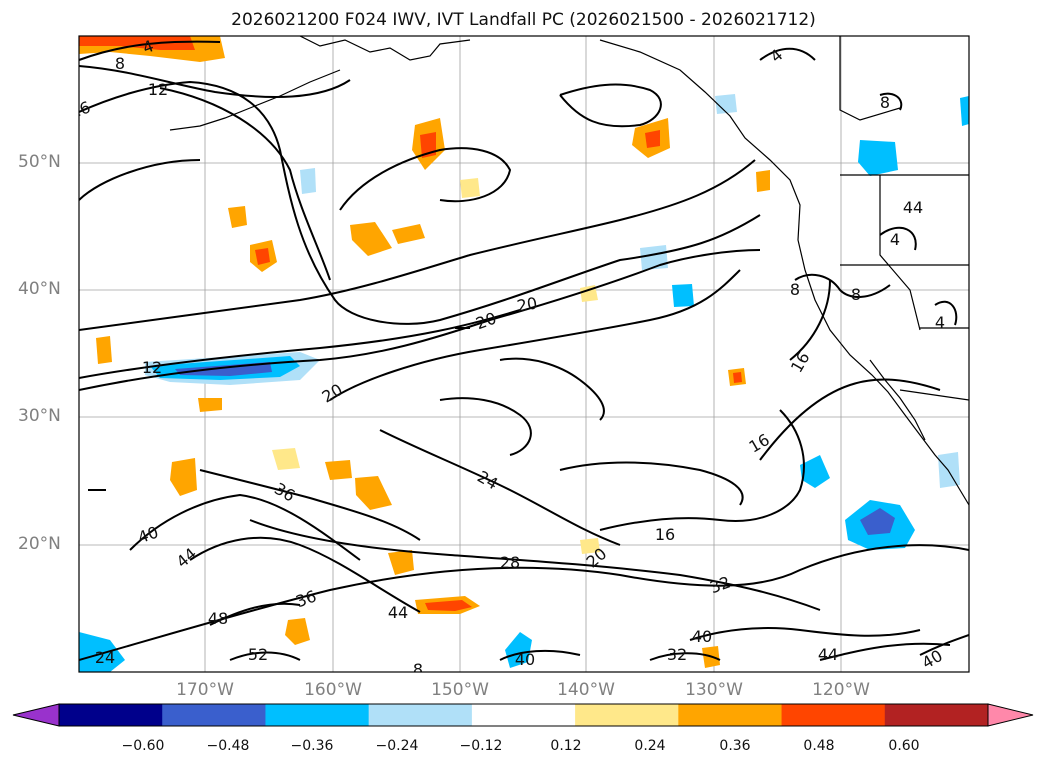 The height and width of the screenshot is (765, 1047). What do you see at coordinates (39, 416) in the screenshot?
I see `lat-label-30: 30°N` at bounding box center [39, 416].